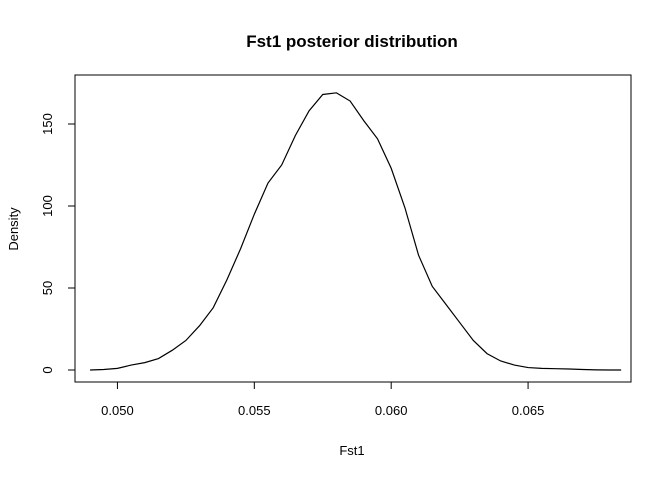 The width and height of the screenshot is (672, 480). I want to click on x-axis-label: Fst1, so click(351, 450).